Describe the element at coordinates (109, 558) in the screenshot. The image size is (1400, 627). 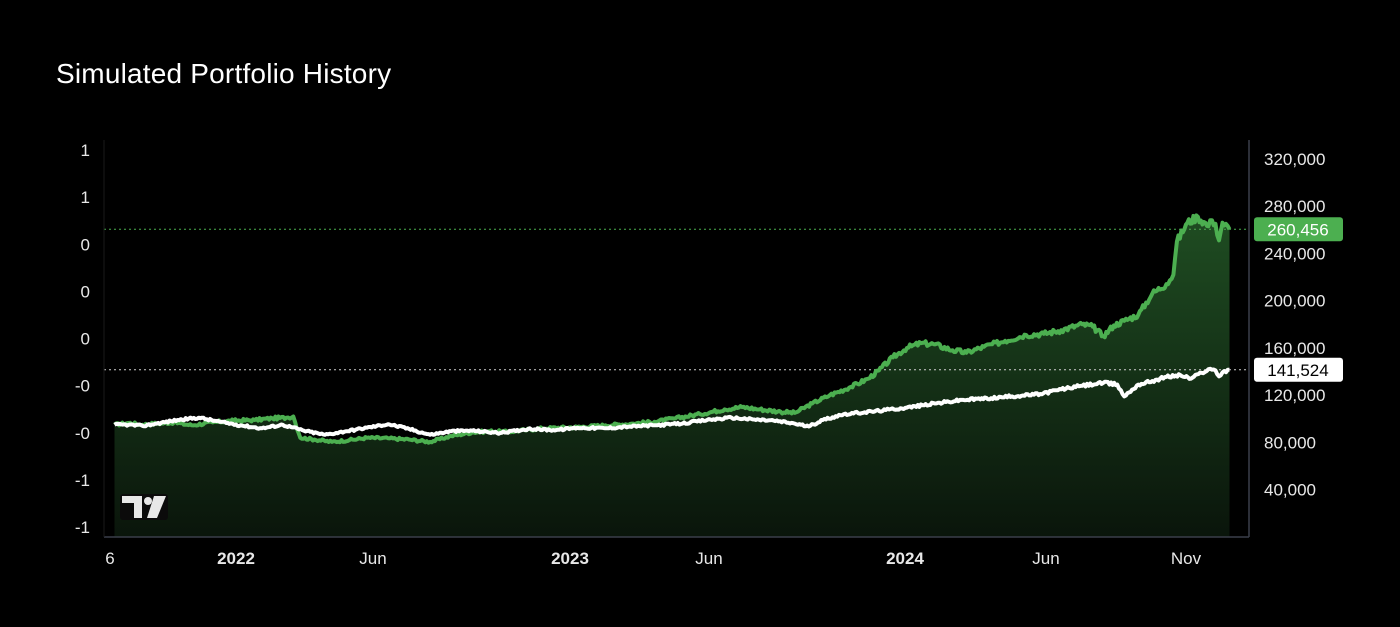
I see `x-axis-tick-label: 6` at that location.